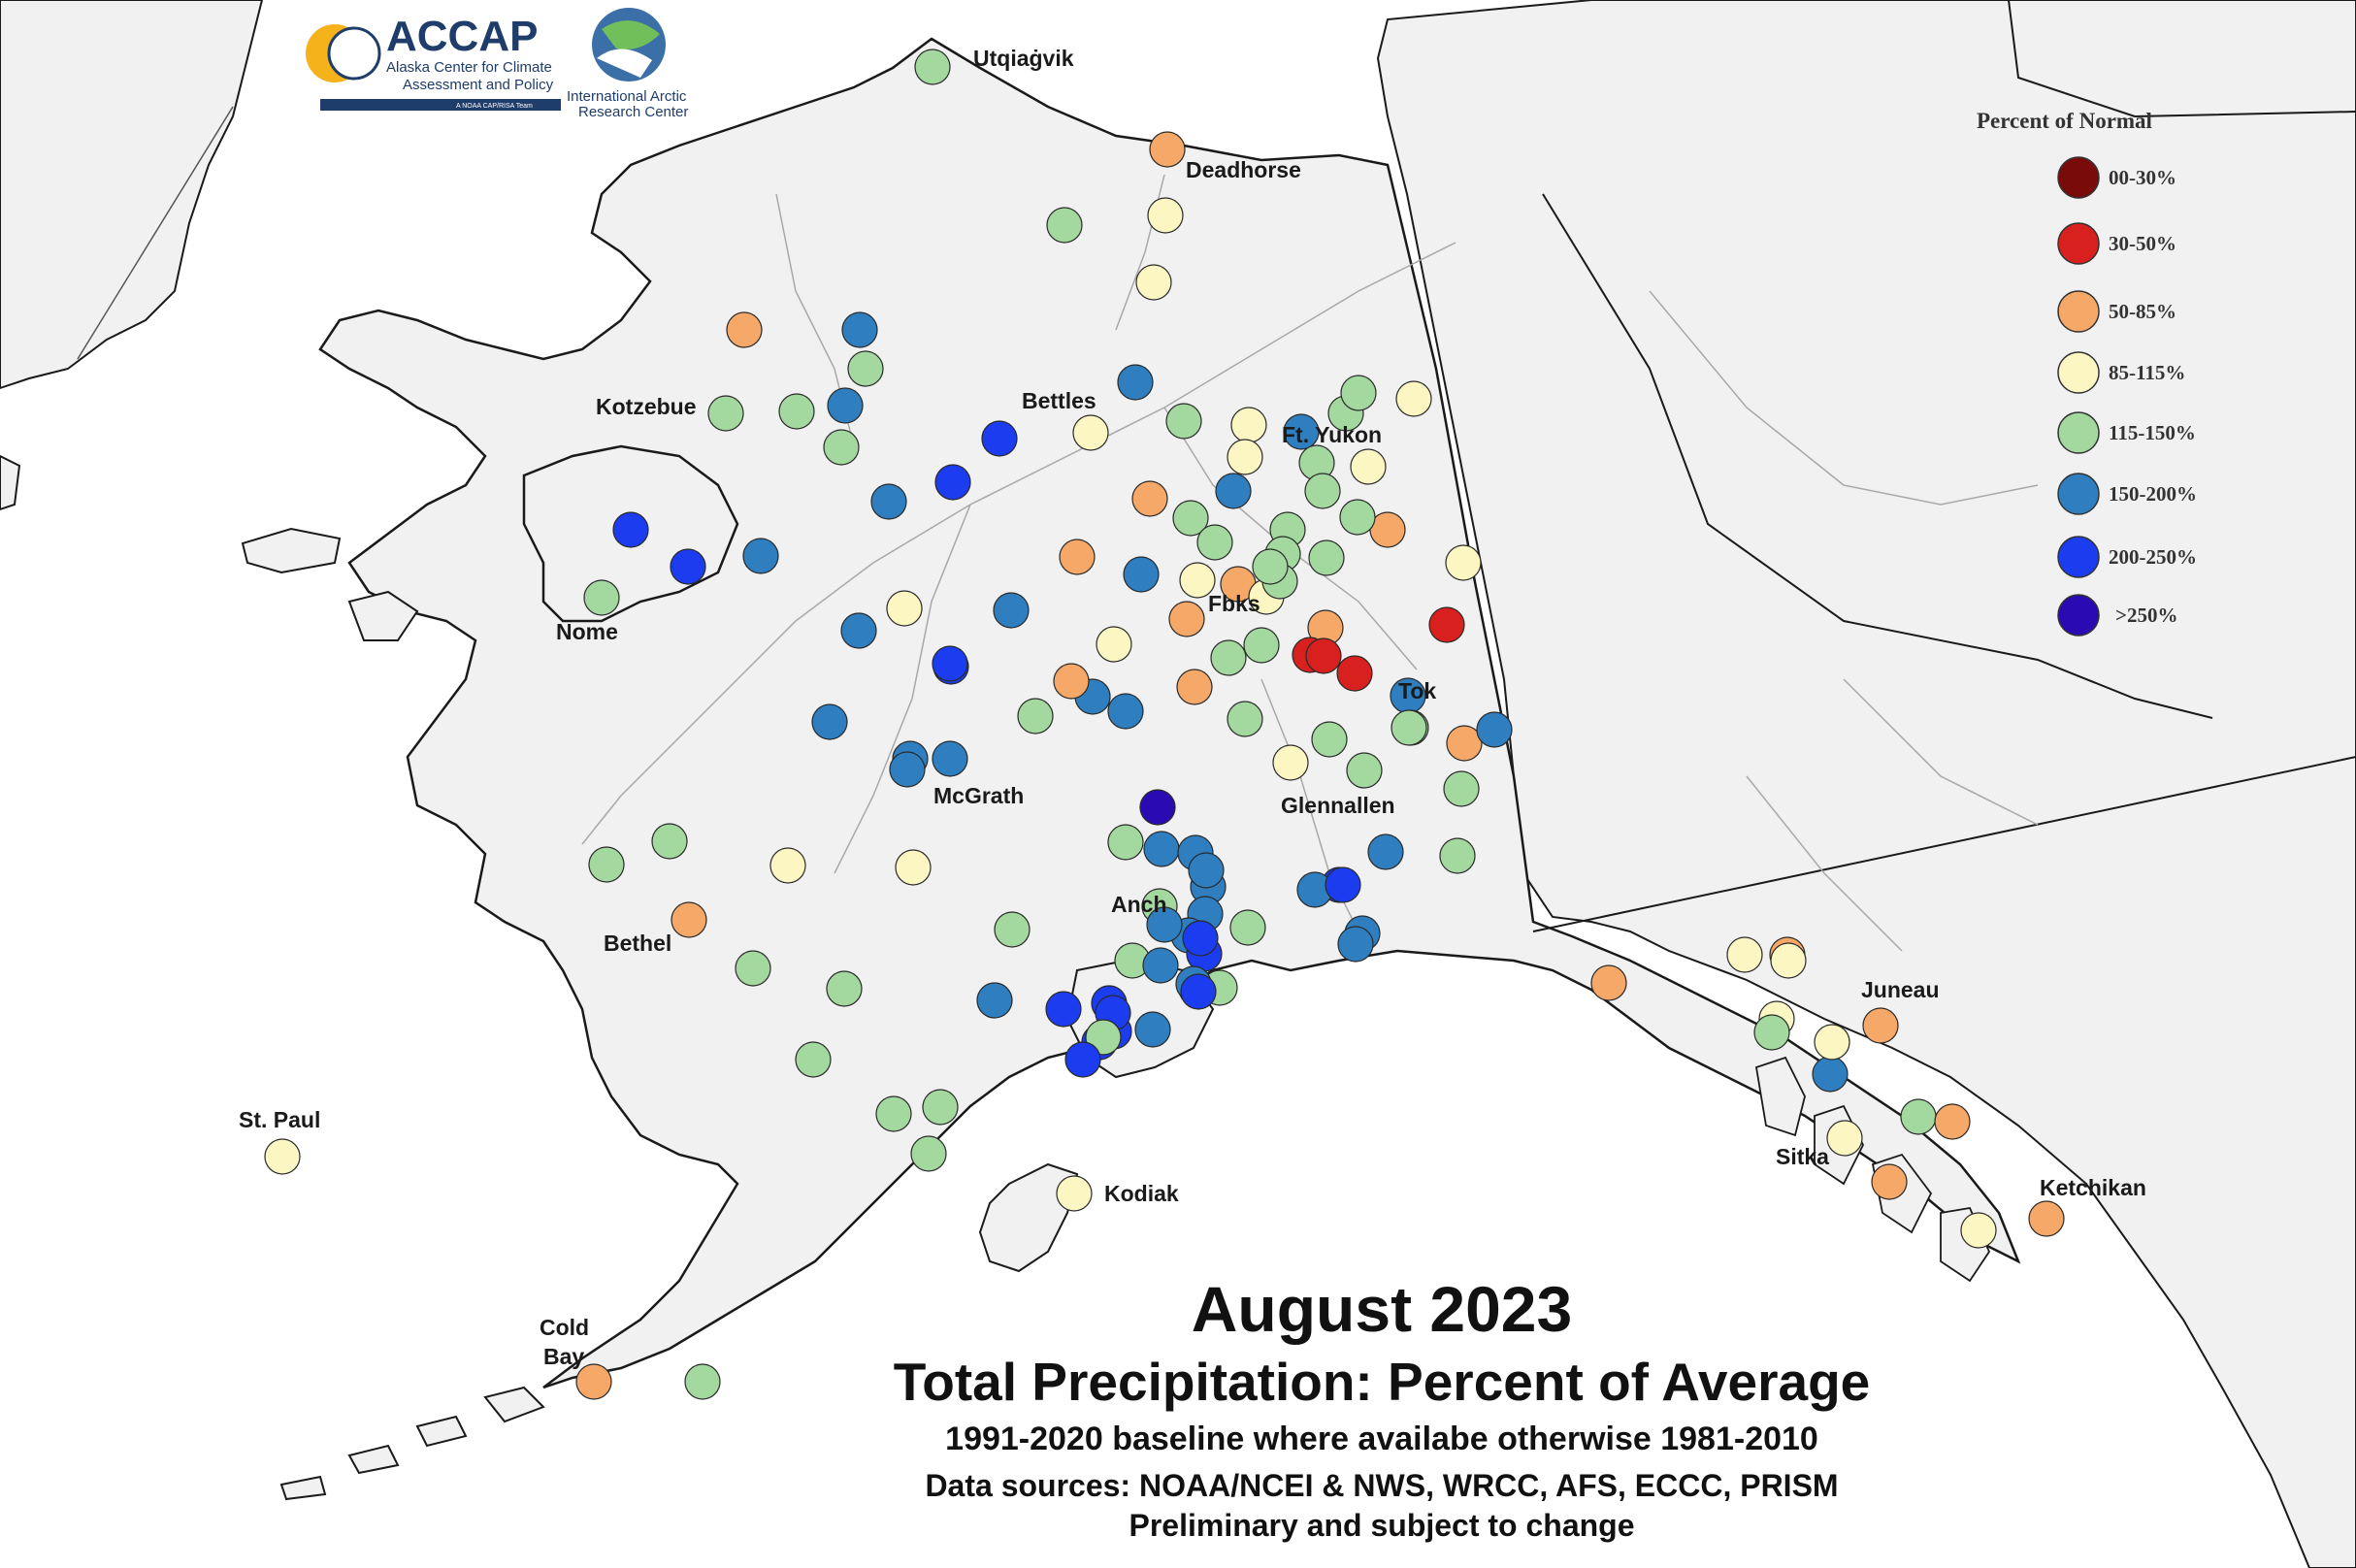 The width and height of the screenshot is (2356, 1568). Describe the element at coordinates (2182, 59) in the screenshot. I see `yukon-nwt-border` at that location.